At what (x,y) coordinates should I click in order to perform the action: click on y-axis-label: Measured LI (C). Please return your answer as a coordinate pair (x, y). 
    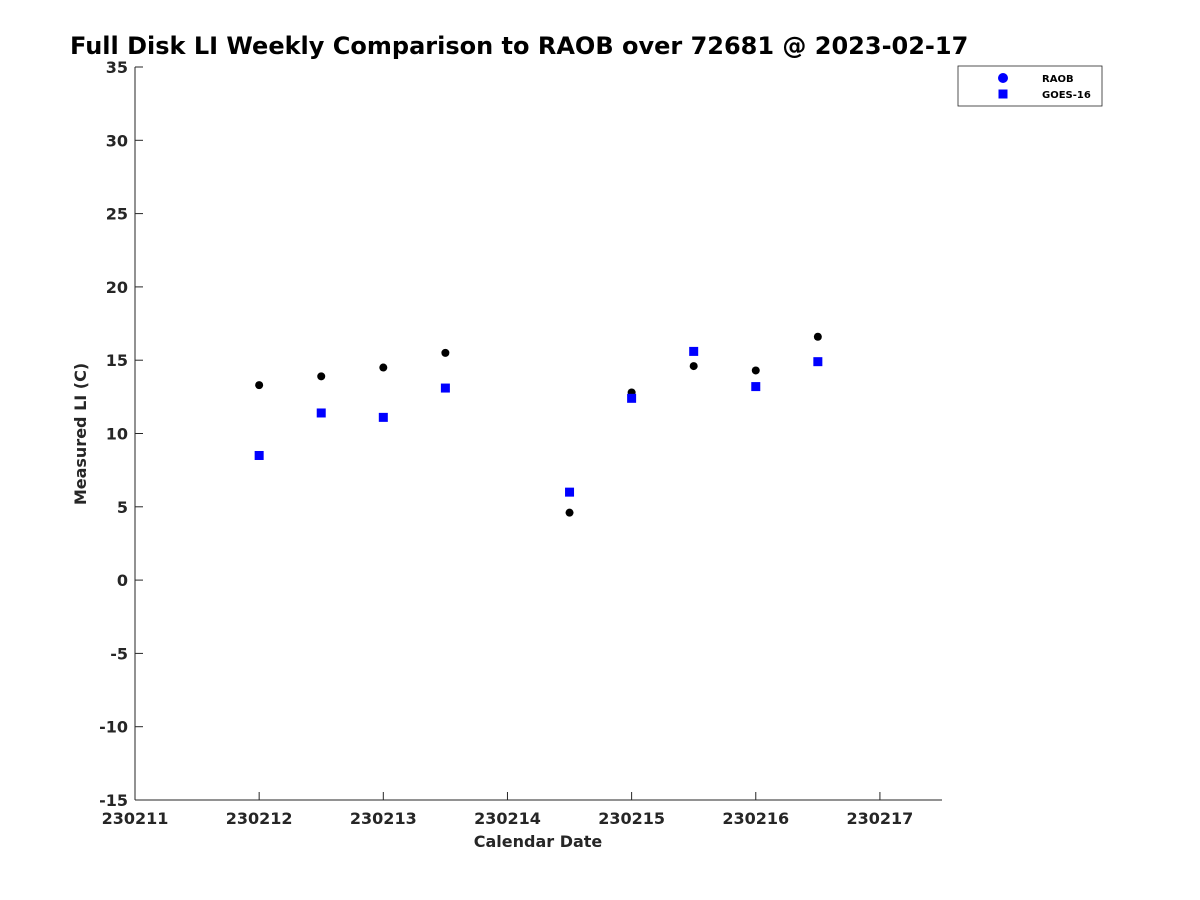
    Looking at the image, I should click on (80, 434).